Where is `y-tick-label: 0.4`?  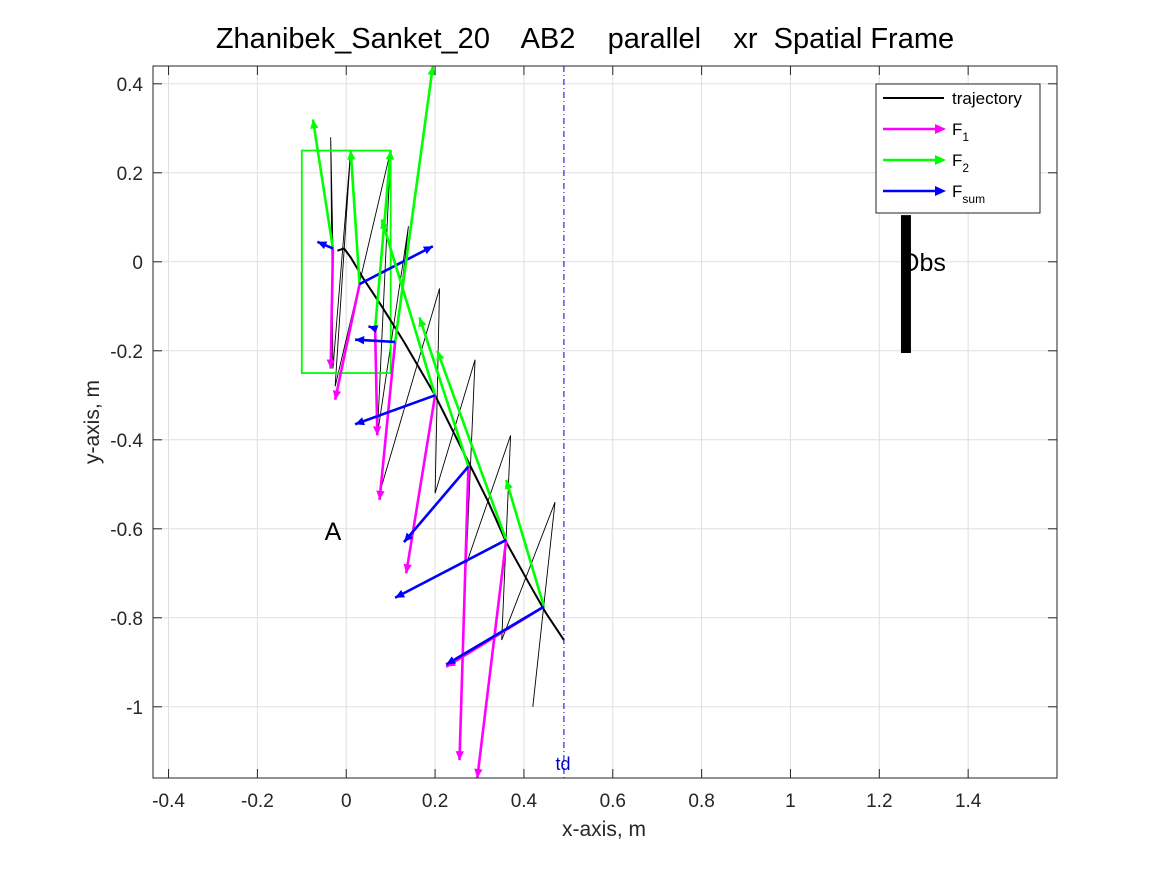 y-tick-label: 0.4 is located at coordinates (130, 85).